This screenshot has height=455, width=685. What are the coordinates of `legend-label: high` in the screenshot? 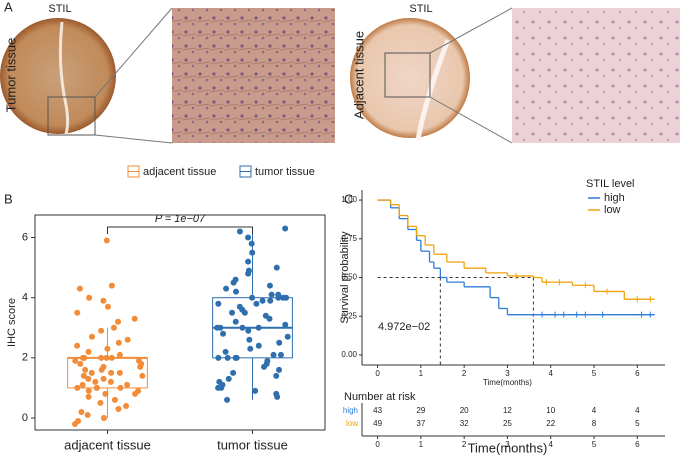 It's located at (614, 198).